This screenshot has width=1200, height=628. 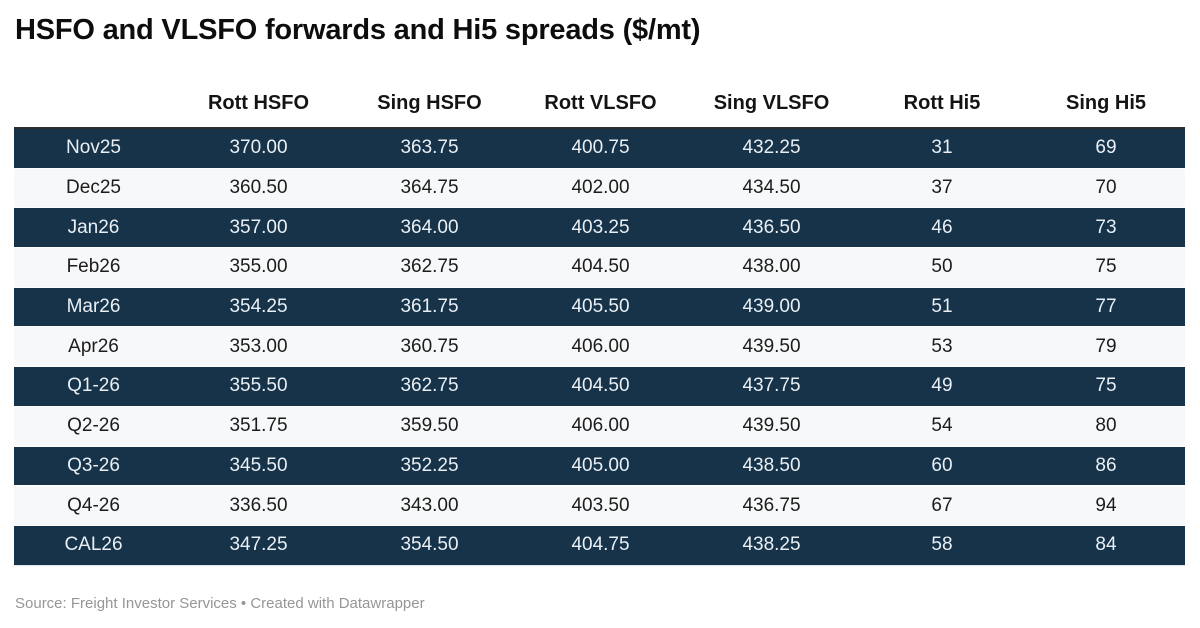 What do you see at coordinates (942, 505) in the screenshot?
I see `cell: 67` at bounding box center [942, 505].